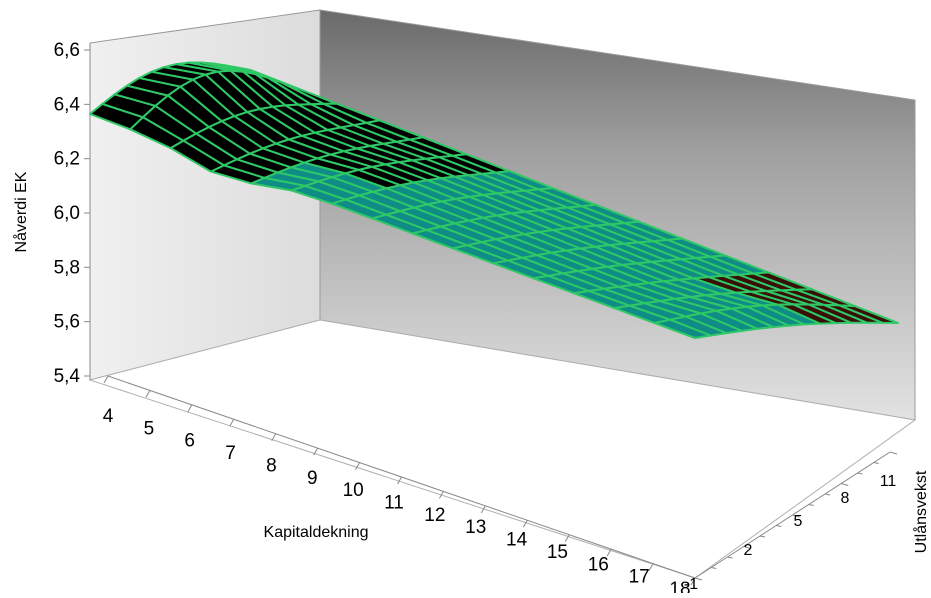 The height and width of the screenshot is (598, 931). I want to click on z-axis-ticks: 6,6 6,4 6,2 6,0 5,8 5,6 5,4, so click(72, 213).